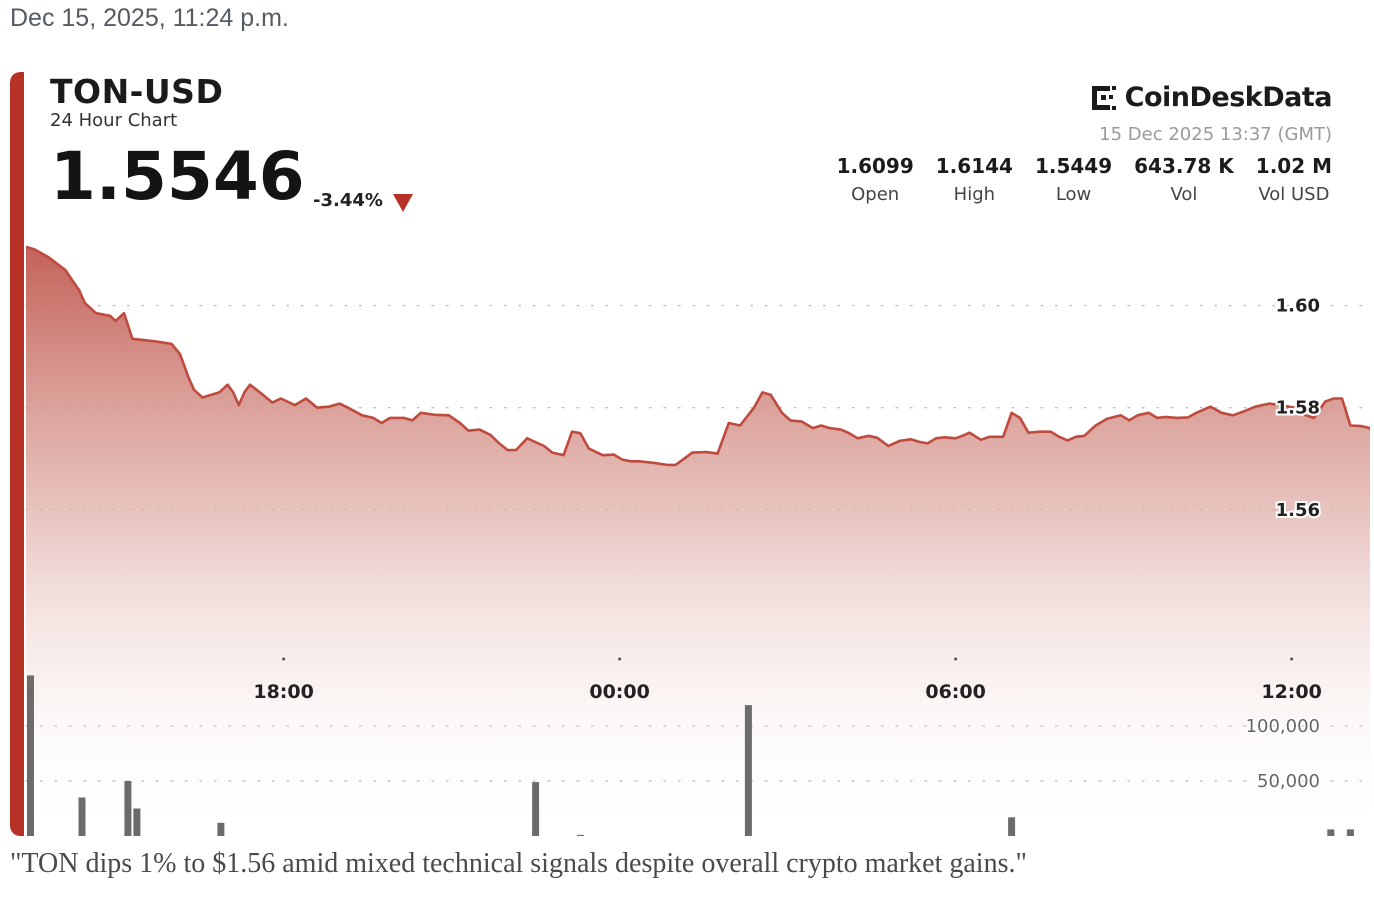 The height and width of the screenshot is (900, 1374). I want to click on stat-label: High, so click(974, 194).